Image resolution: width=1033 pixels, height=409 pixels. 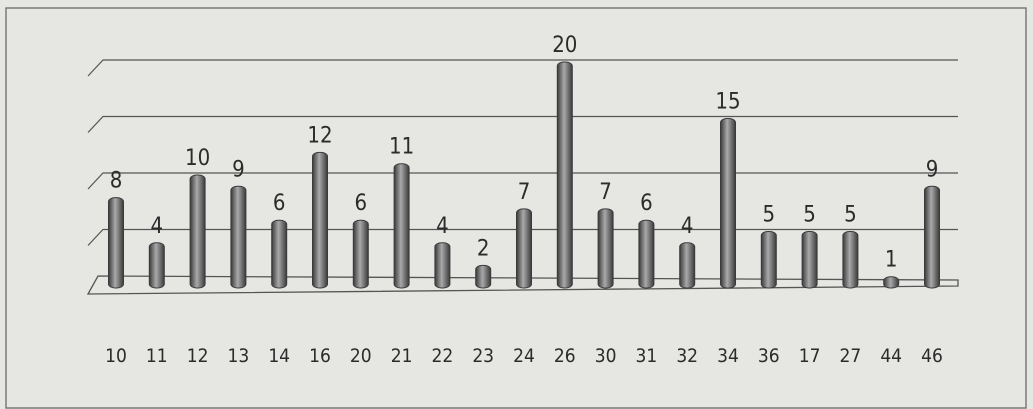 What do you see at coordinates (443, 356) in the screenshot?
I see `x-tick-label: 22` at bounding box center [443, 356].